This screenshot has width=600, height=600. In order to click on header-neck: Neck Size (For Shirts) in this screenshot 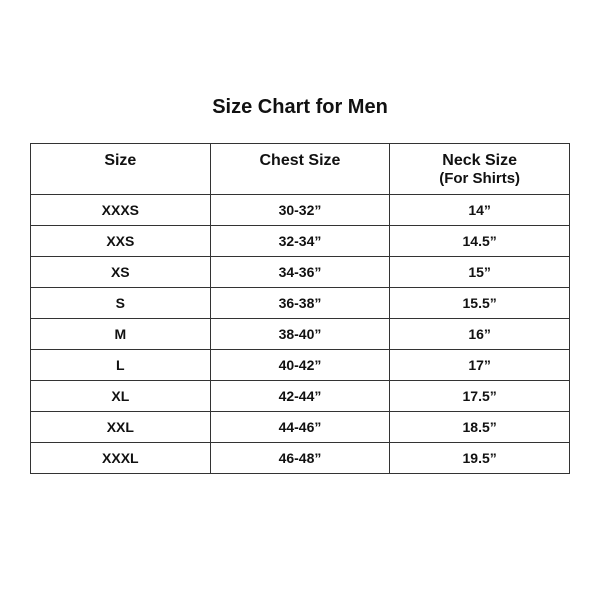, I will do `click(479, 169)`.